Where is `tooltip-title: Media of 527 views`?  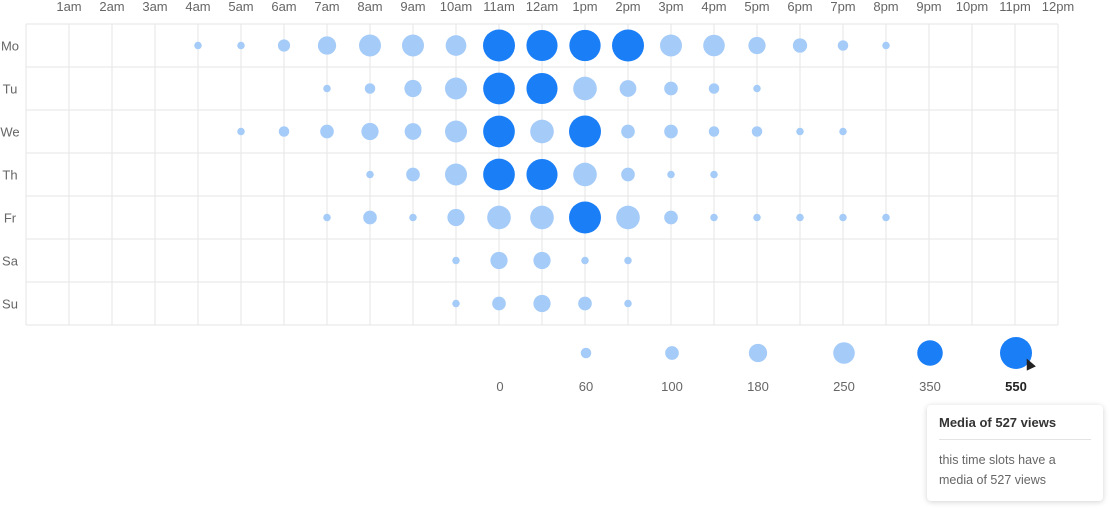
tooltip-title: Media of 527 views is located at coordinates (1015, 427).